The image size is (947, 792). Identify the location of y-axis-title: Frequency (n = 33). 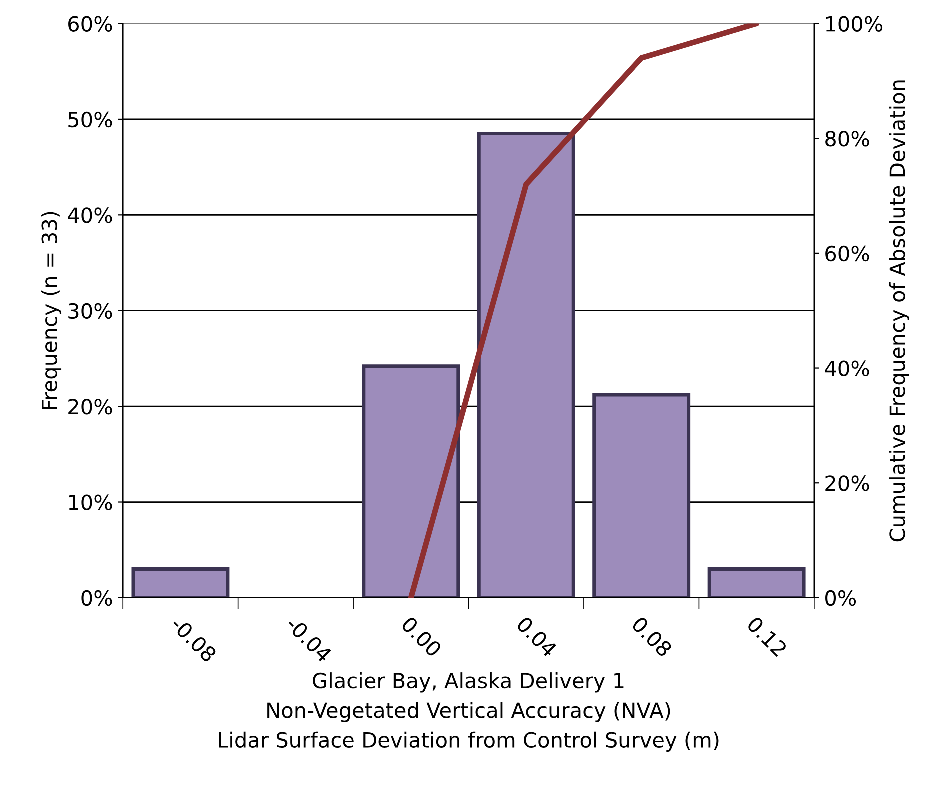
(51, 311).